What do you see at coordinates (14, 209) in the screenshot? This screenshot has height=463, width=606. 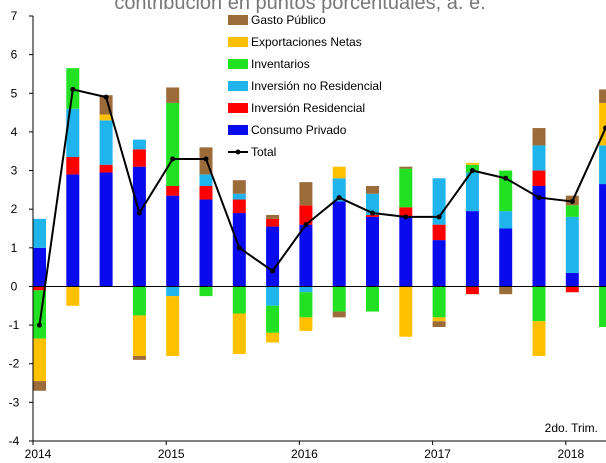 I see `y-tick-label: 2` at bounding box center [14, 209].